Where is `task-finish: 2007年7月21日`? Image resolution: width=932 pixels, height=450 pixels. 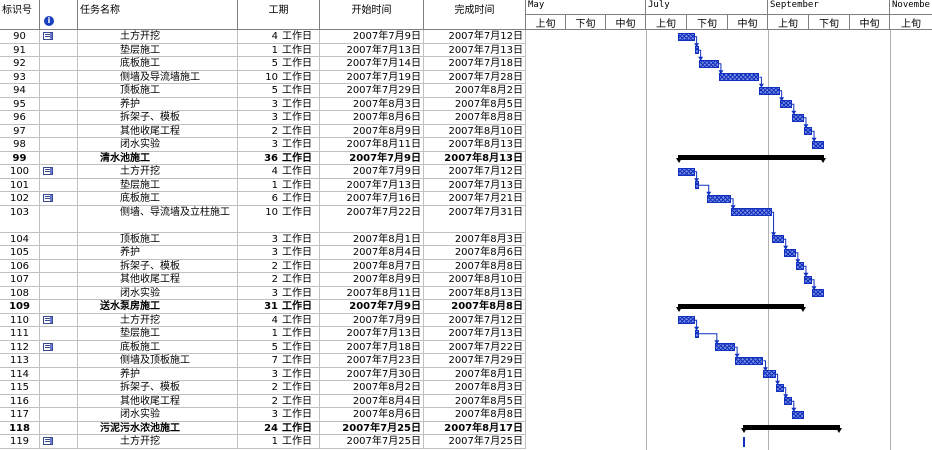 task-finish: 2007年7月21日 is located at coordinates (475, 199).